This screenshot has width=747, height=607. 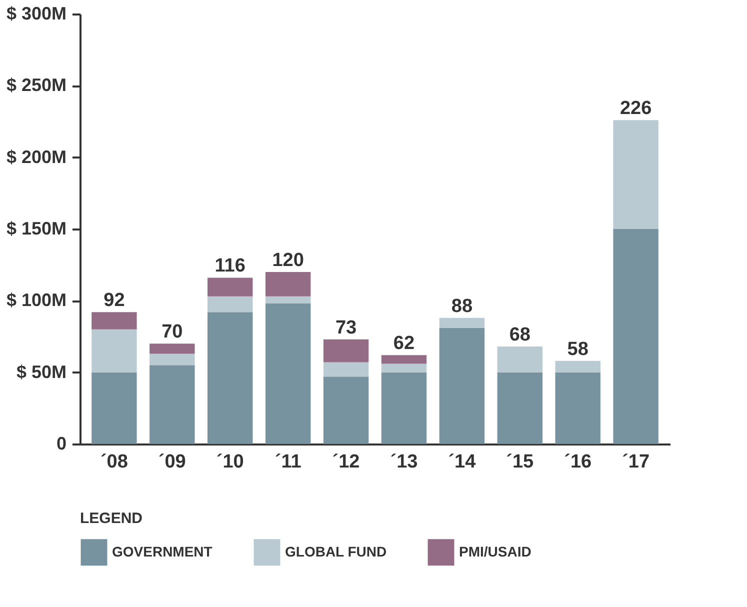 I want to click on x-tick-label: ´10, so click(x=230, y=462).